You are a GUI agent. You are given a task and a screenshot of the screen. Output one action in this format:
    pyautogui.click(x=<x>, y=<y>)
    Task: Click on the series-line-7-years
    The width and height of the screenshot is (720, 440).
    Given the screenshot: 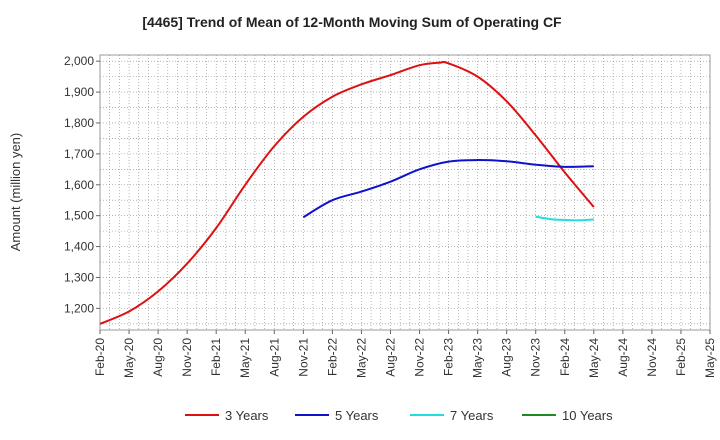 What is the action you would take?
    pyautogui.click(x=564, y=218)
    